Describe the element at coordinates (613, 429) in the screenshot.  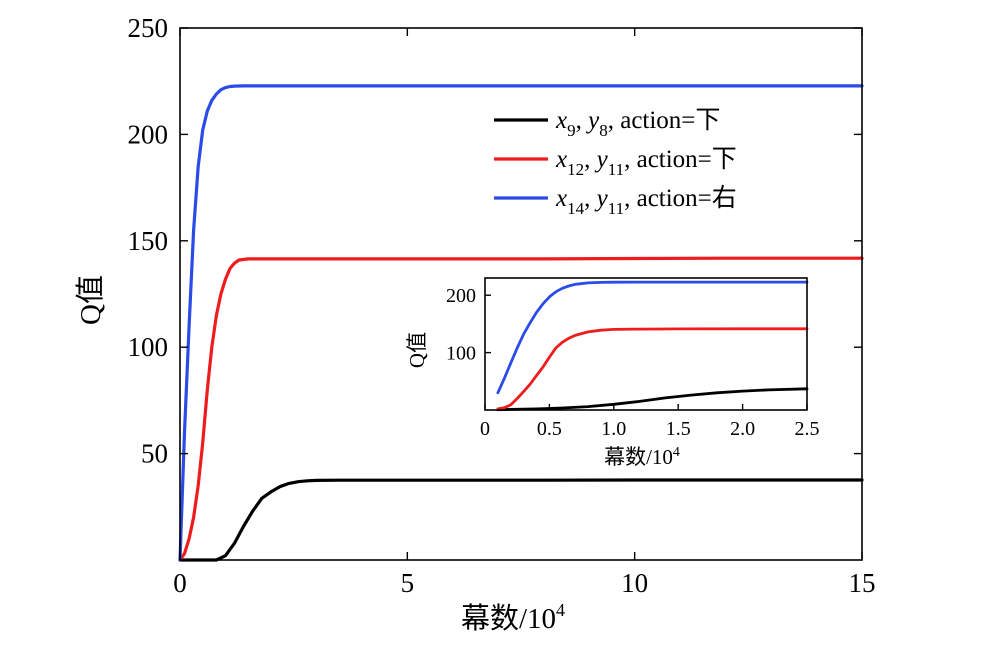
I see `inset-x-tick-label-2: 1.0` at that location.